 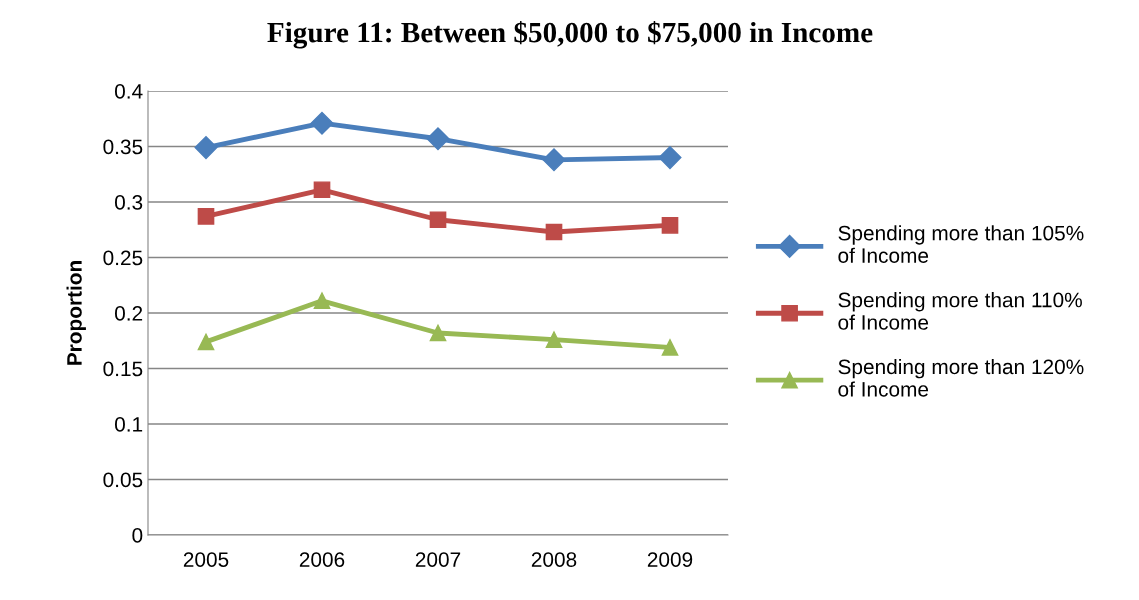 What do you see at coordinates (960, 311) in the screenshot?
I see `legend-label: Spending more than 110% of Income` at bounding box center [960, 311].